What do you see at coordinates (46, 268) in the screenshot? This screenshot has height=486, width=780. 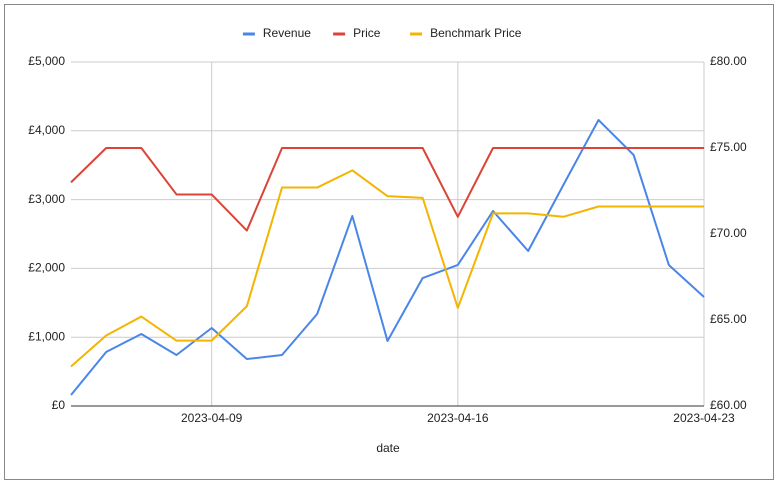 I see `y-tick-label: £2,000` at bounding box center [46, 268].